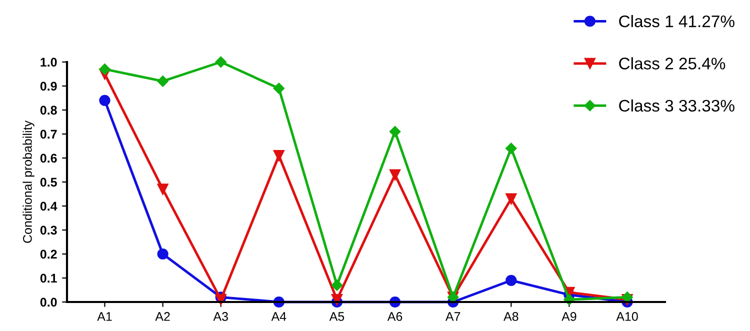 This screenshot has height=331, width=750. Describe the element at coordinates (48, 86) in the screenshot. I see `y-tick-label: 0.9` at that location.